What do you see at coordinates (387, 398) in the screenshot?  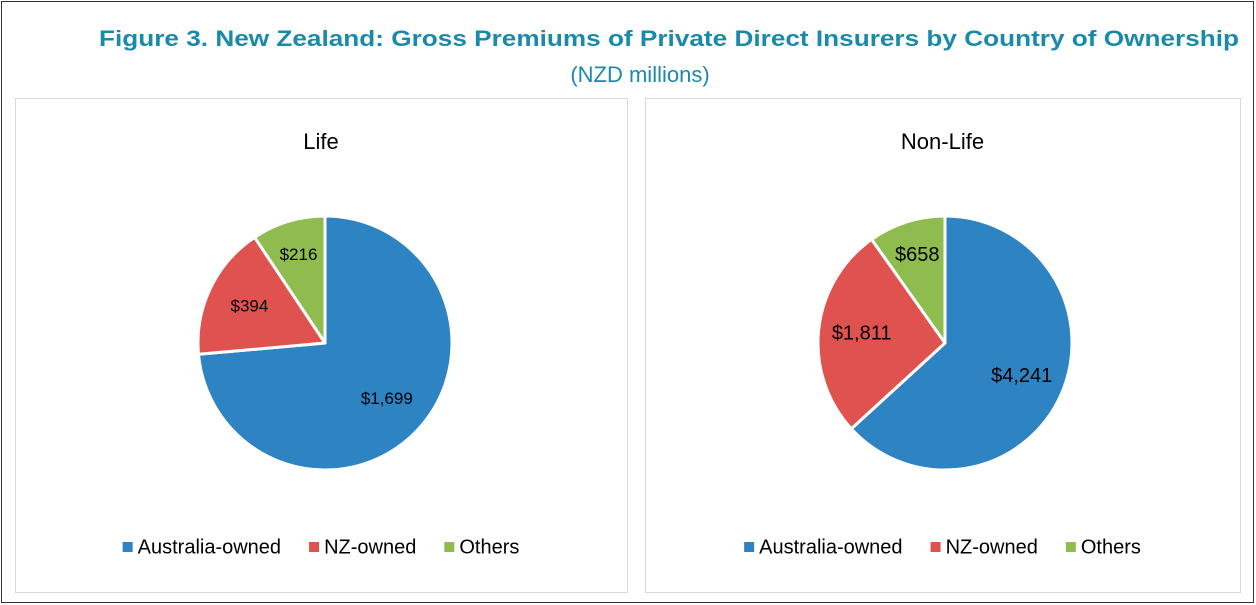 I see `data-label: $1,699` at bounding box center [387, 398].